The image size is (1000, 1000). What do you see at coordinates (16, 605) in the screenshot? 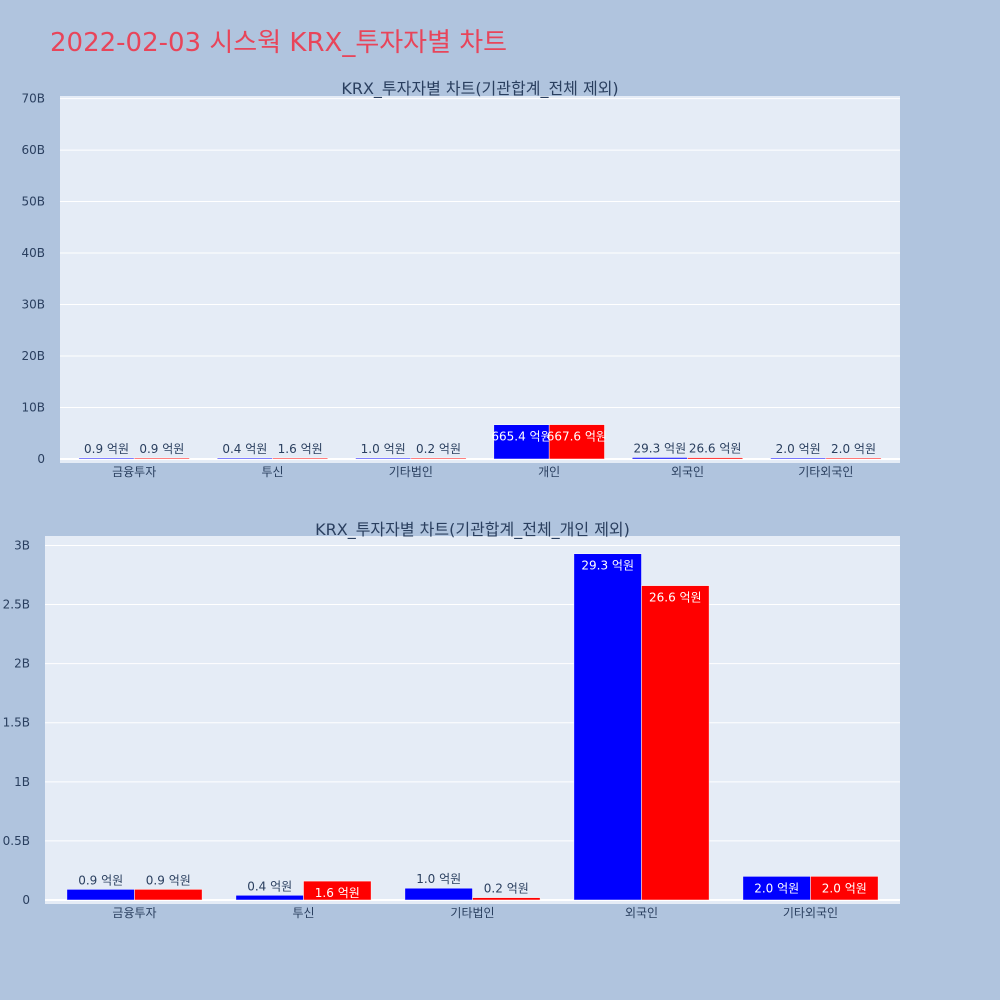
I see `y-tick-label: 2.5B` at bounding box center [16, 605].